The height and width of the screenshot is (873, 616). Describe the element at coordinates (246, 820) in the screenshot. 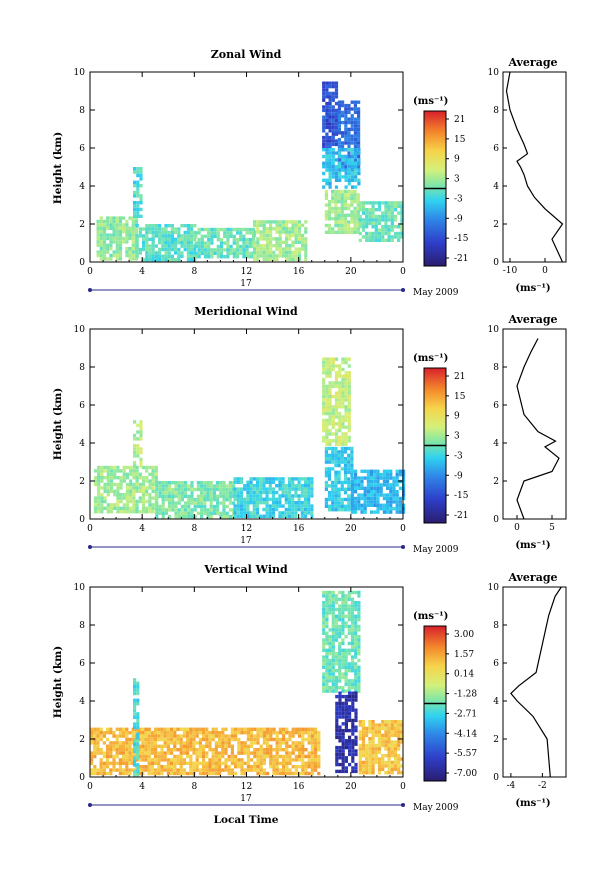

I see `x-axis-label-local-time: Local Time` at that location.